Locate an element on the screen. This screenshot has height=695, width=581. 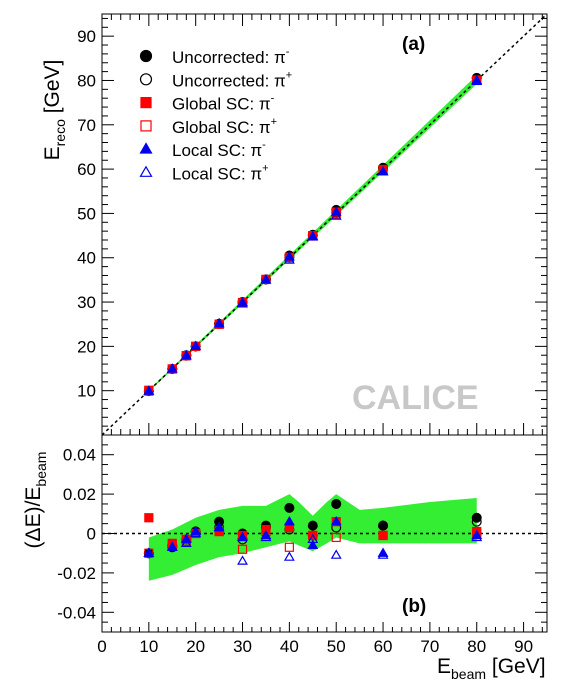
y-tick-label-b: 0 is located at coordinates (91, 534).